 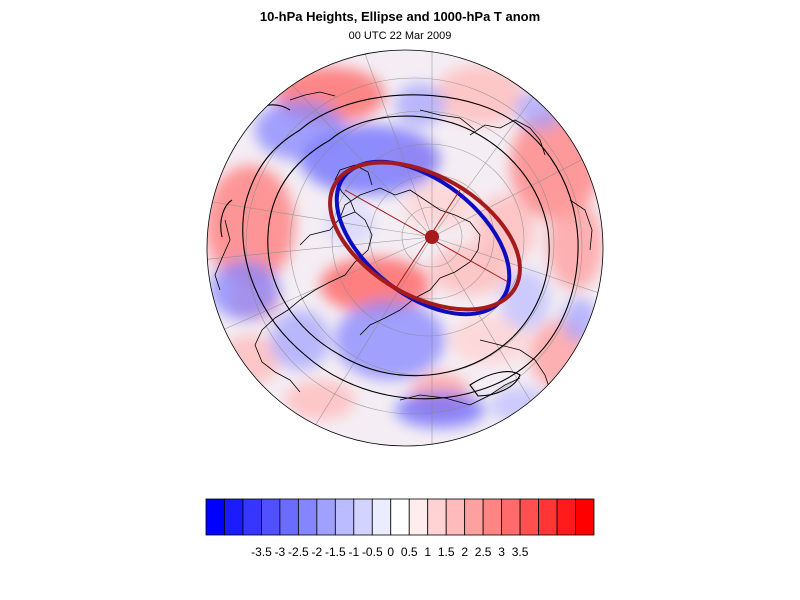 What do you see at coordinates (353, 552) in the screenshot?
I see `colorbar-tick-label: -1` at bounding box center [353, 552].